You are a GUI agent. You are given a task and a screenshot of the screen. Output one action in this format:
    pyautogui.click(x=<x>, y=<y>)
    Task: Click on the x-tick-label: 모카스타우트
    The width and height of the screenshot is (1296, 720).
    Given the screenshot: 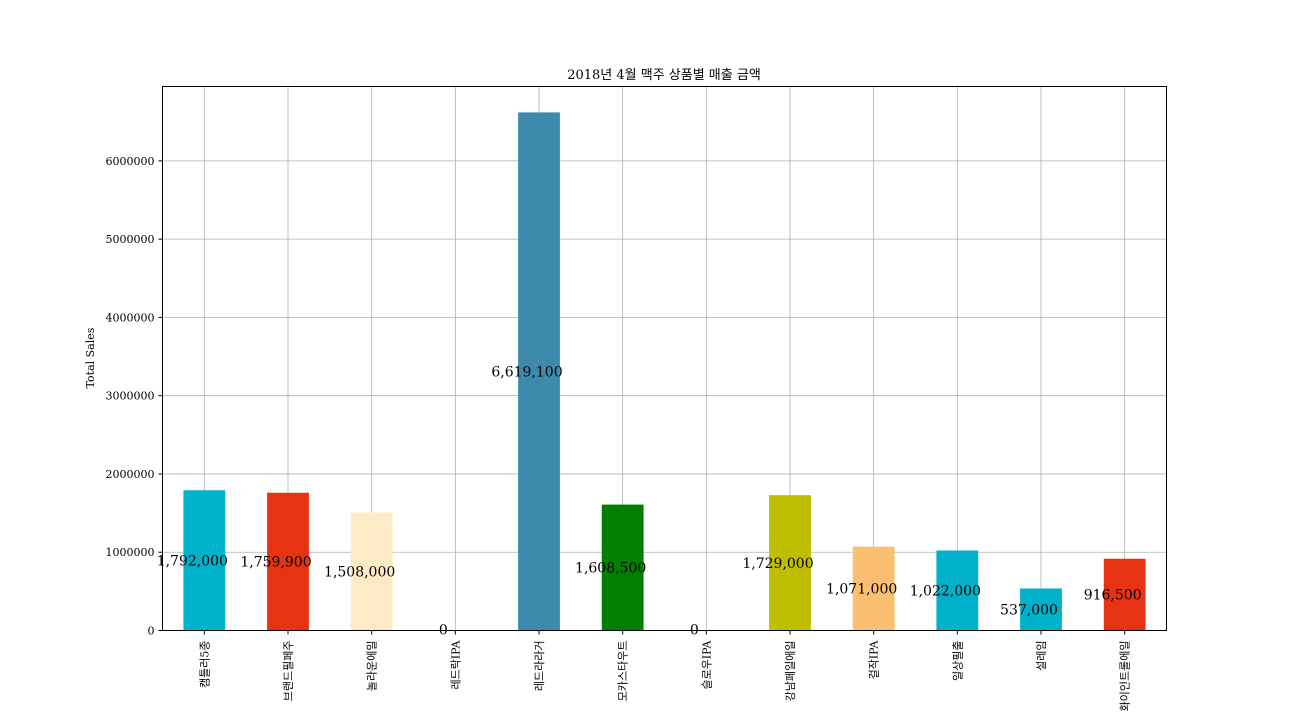 What is the action you would take?
    pyautogui.click(x=623, y=671)
    